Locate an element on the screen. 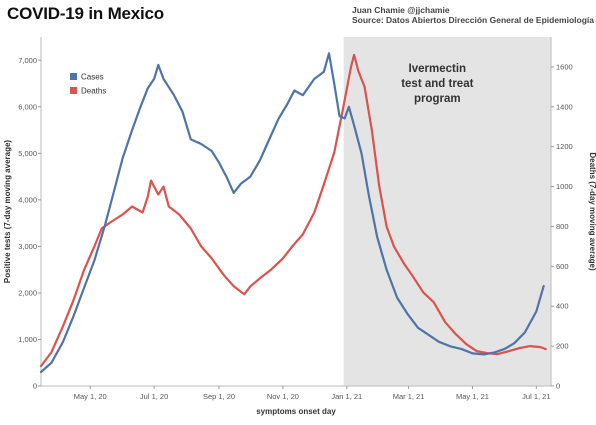 The width and height of the screenshot is (596, 425). y-right-tick-label: 1200 is located at coordinates (564, 146).